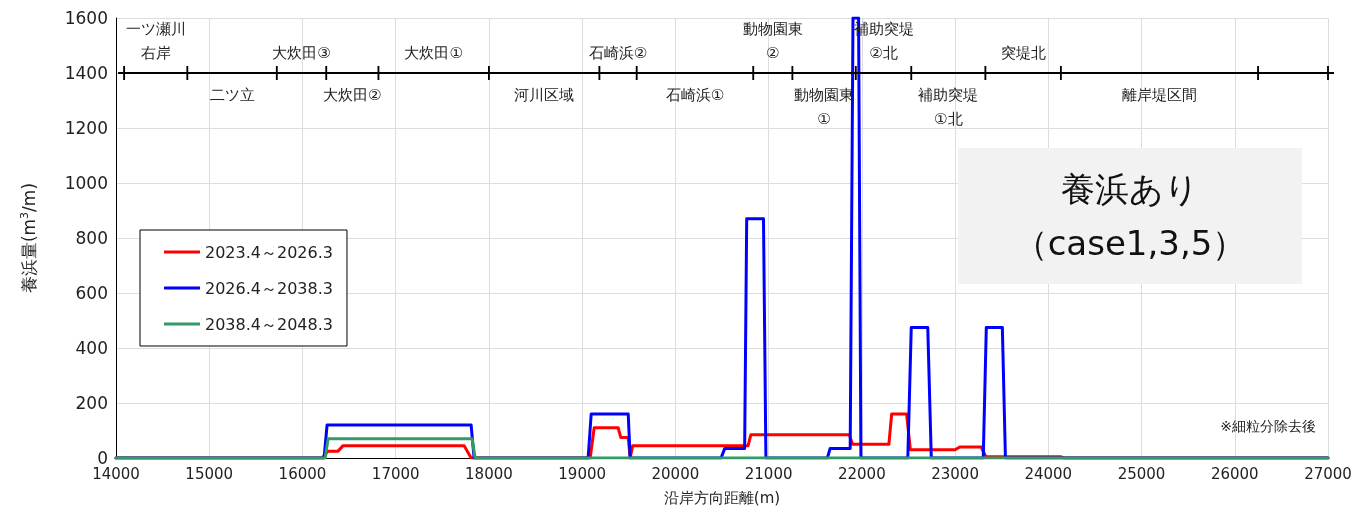  What do you see at coordinates (861, 473) in the screenshot?
I see `x-tick-label: 22000` at bounding box center [861, 473].